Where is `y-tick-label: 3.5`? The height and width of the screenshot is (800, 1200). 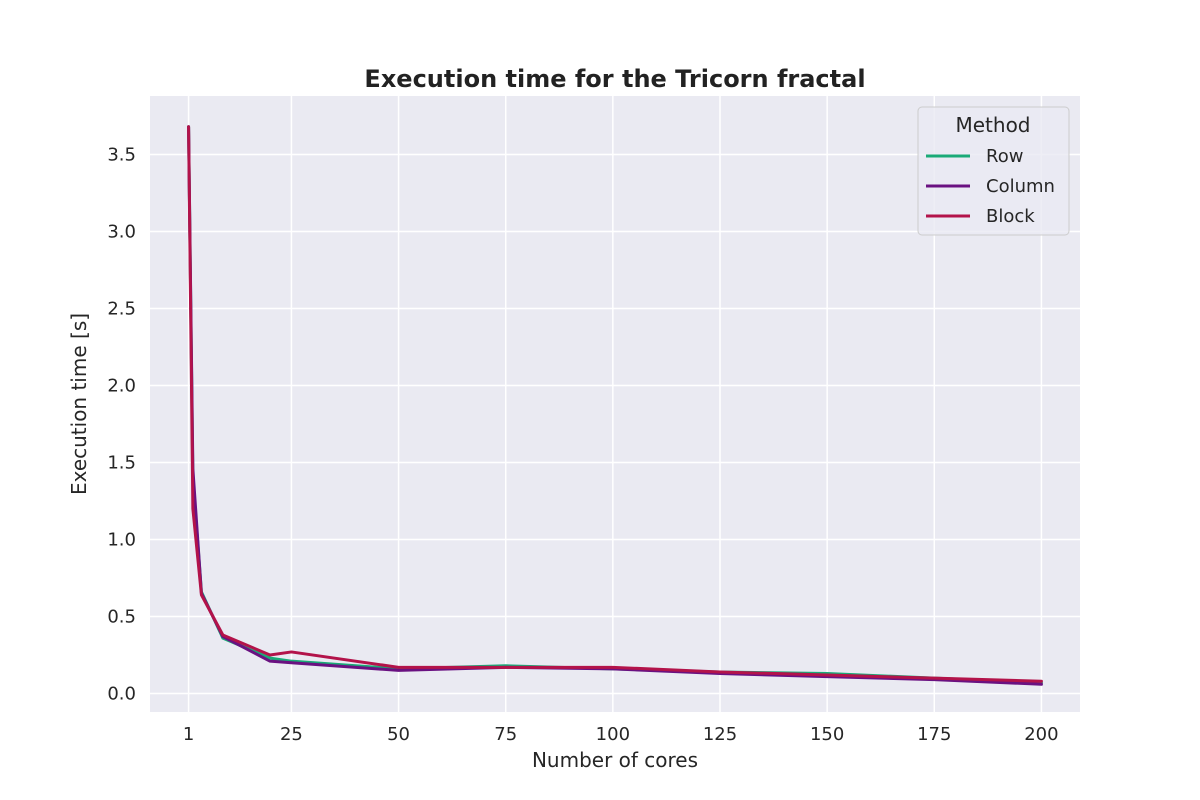 y-tick-label: 3.5 is located at coordinates (121, 155).